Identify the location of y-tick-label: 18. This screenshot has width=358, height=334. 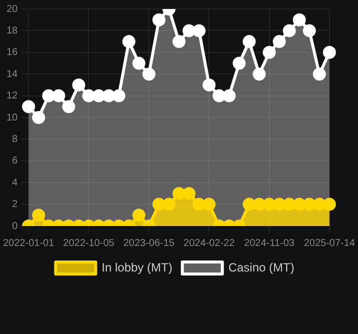
(12, 30).